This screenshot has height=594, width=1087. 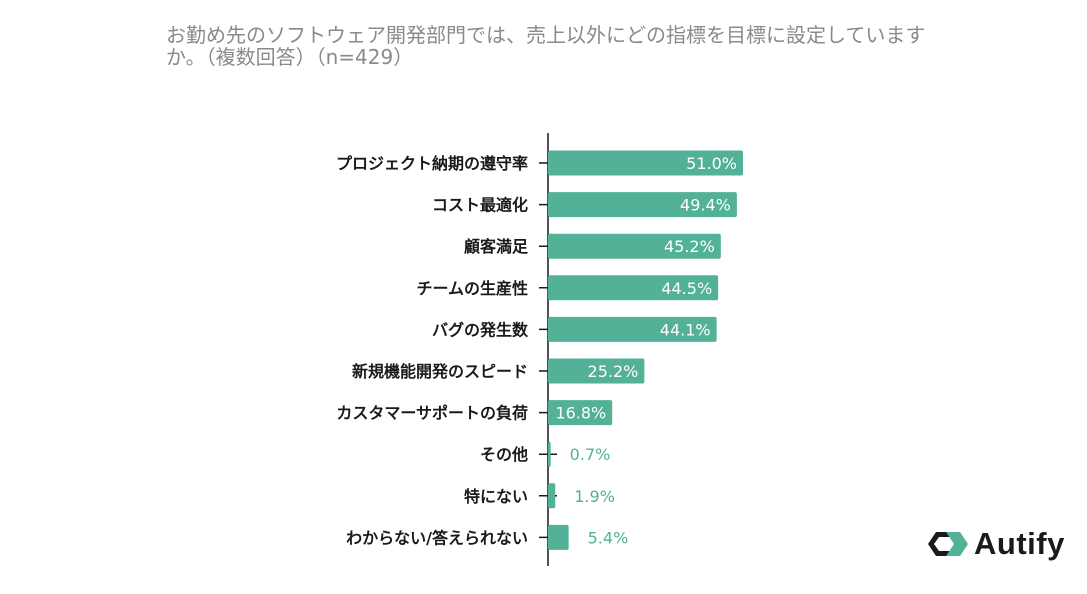 I want to click on autify-logo: Autify, so click(x=996, y=544).